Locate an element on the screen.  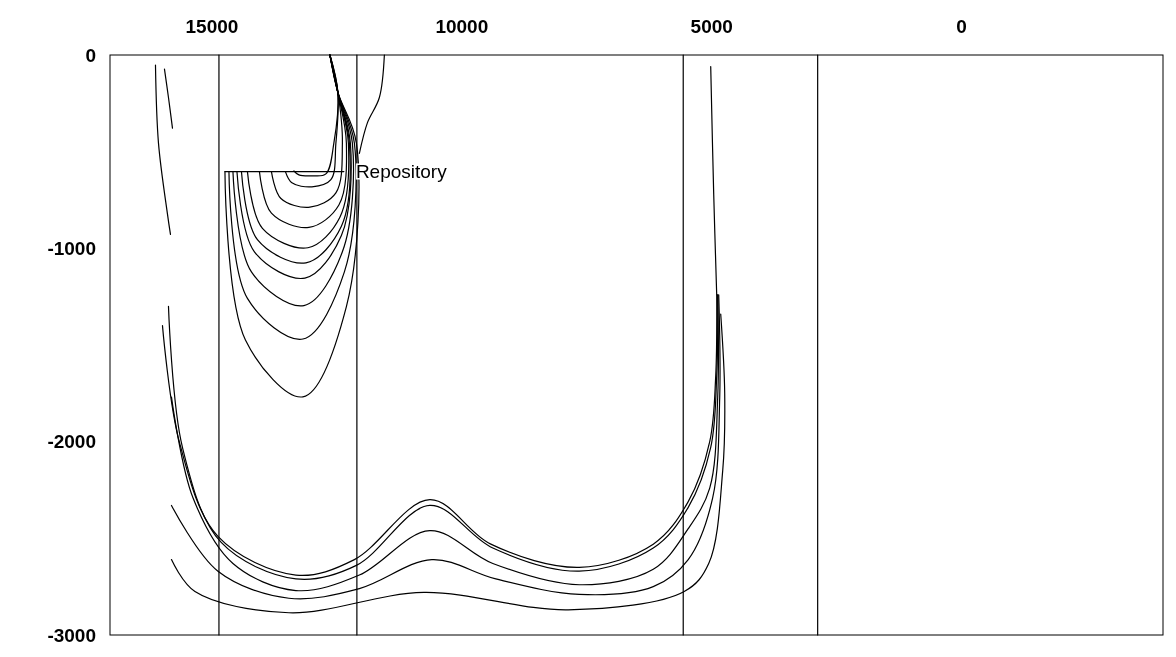
x-tick-label: 5000 is located at coordinates (711, 26).